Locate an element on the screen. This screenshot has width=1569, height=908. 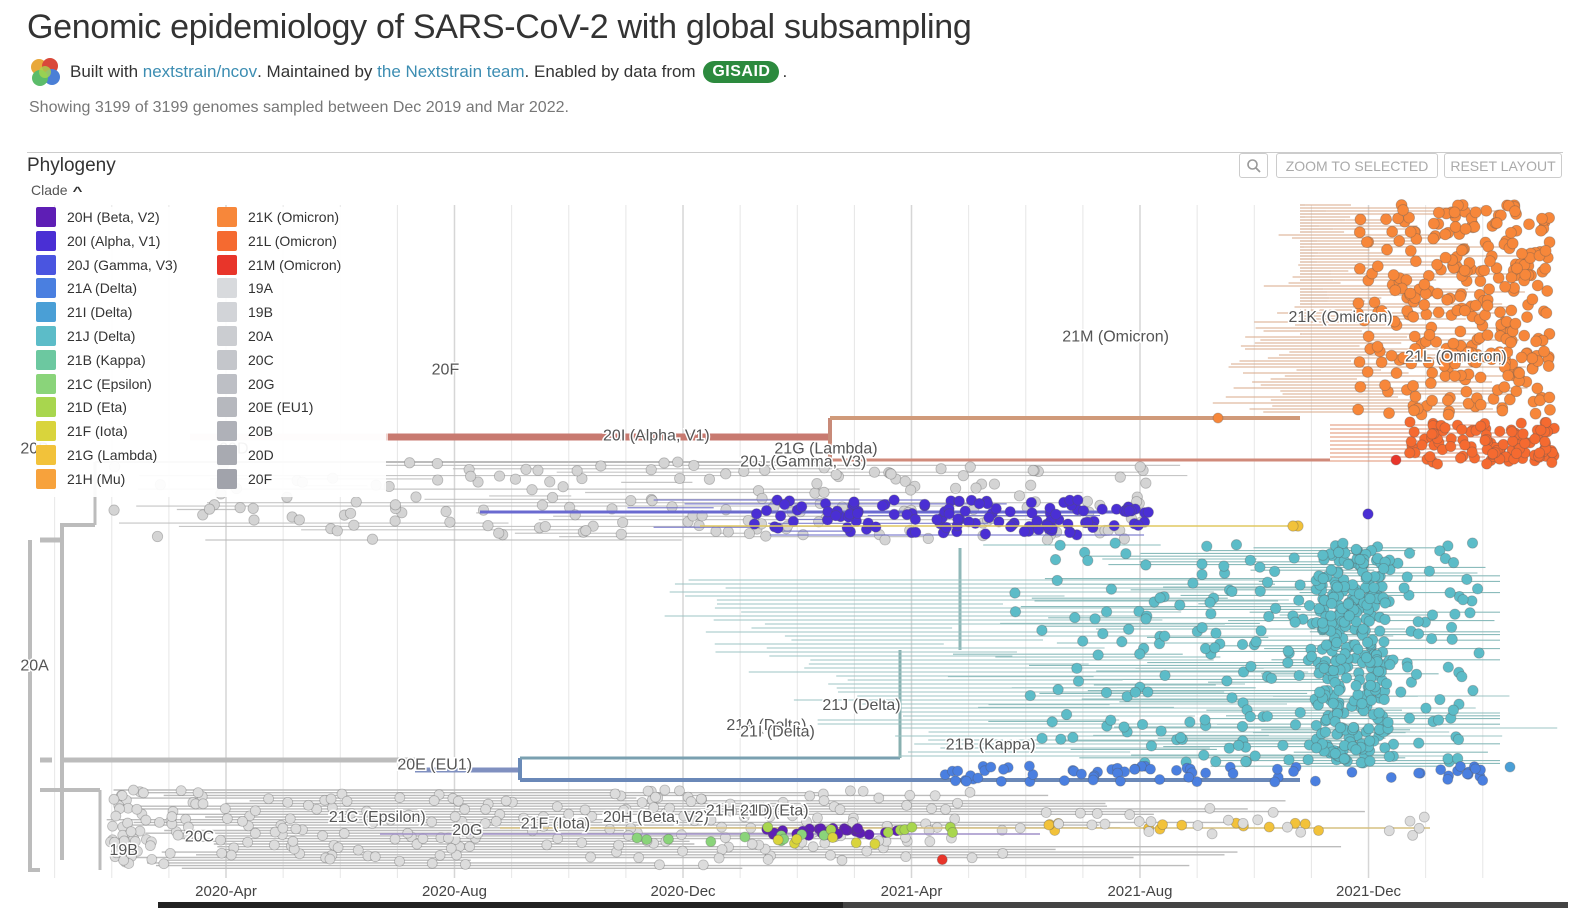
legend-item: 21D (Eta) is located at coordinates (81, 407).